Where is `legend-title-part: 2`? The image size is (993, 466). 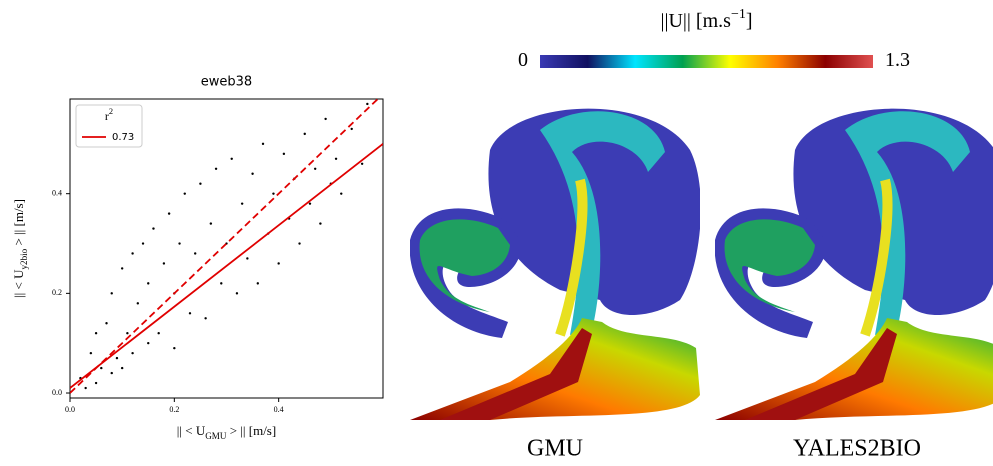
legend-title-part: 2 is located at coordinates (111, 111).